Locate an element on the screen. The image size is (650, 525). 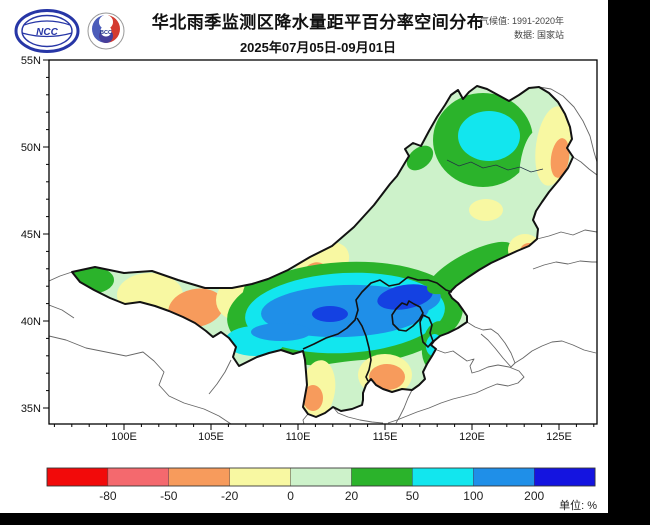
y-label-50n: 50N is located at coordinates (31, 148).